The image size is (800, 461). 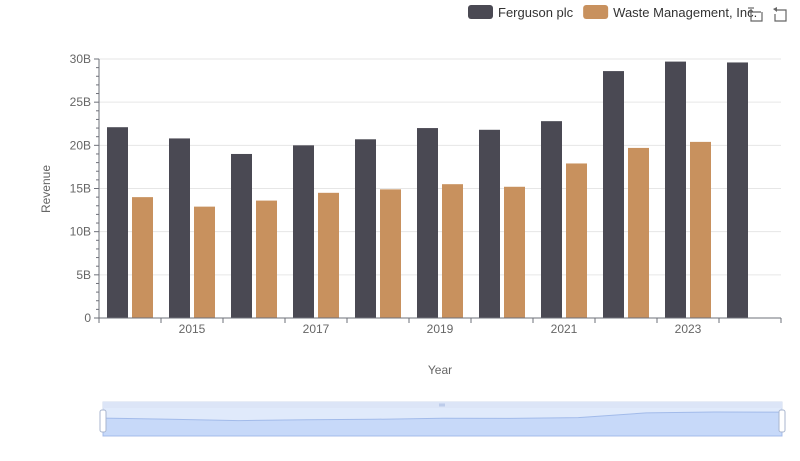 What do you see at coordinates (489, 223) in the screenshot?
I see `bar-ferguson-plc-2020` at bounding box center [489, 223].